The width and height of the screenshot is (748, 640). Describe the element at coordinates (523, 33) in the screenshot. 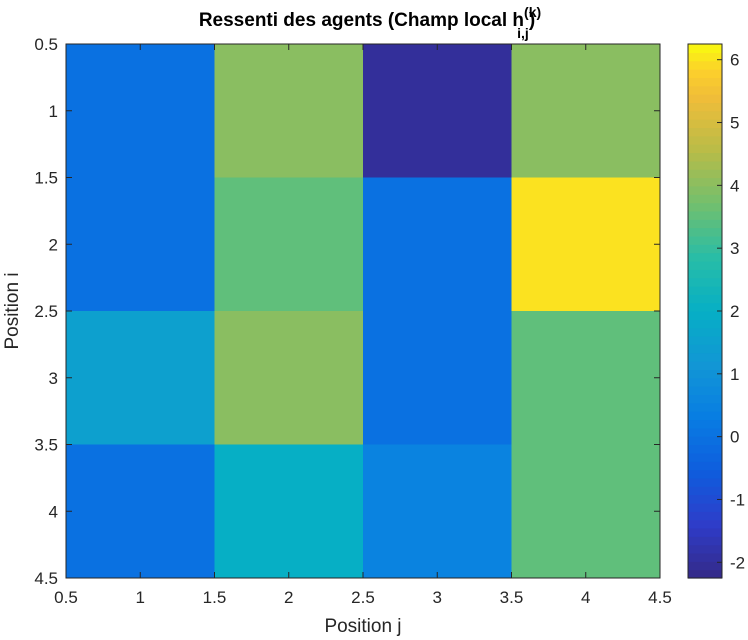

I see `chart-title-subscript: i,j` at that location.